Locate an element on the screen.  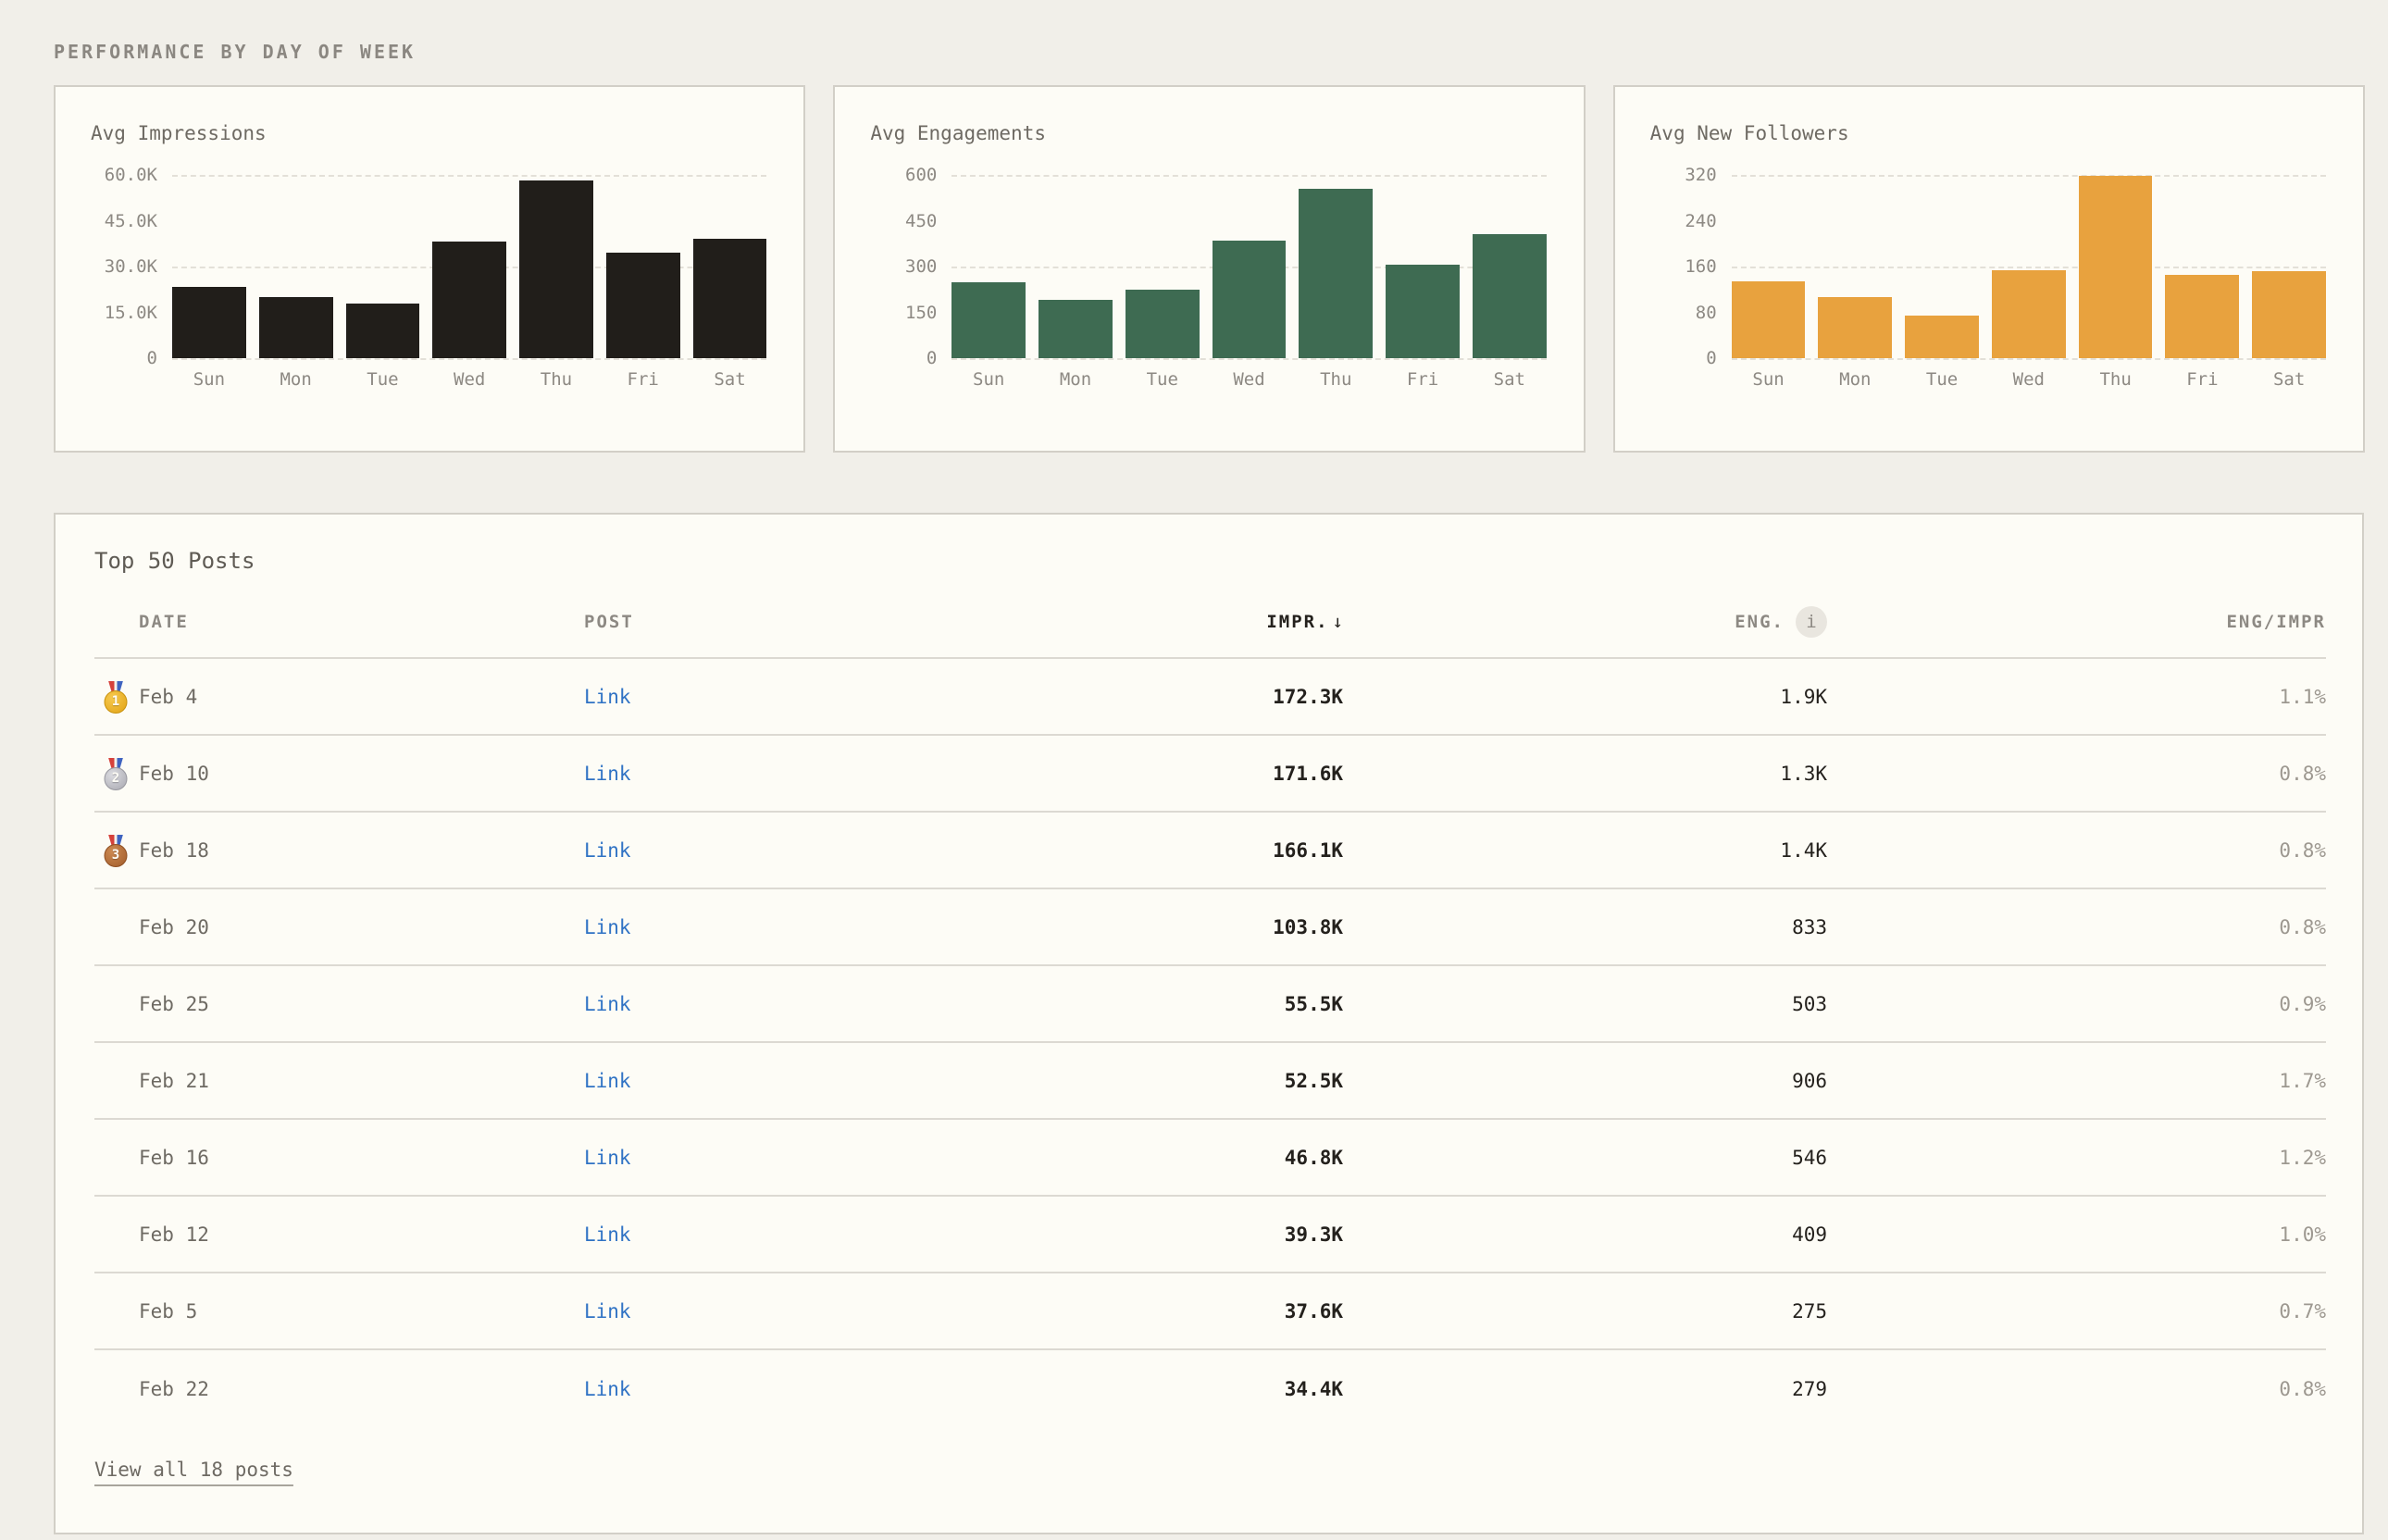
date-label: Feb 16 is located at coordinates (174, 1157).